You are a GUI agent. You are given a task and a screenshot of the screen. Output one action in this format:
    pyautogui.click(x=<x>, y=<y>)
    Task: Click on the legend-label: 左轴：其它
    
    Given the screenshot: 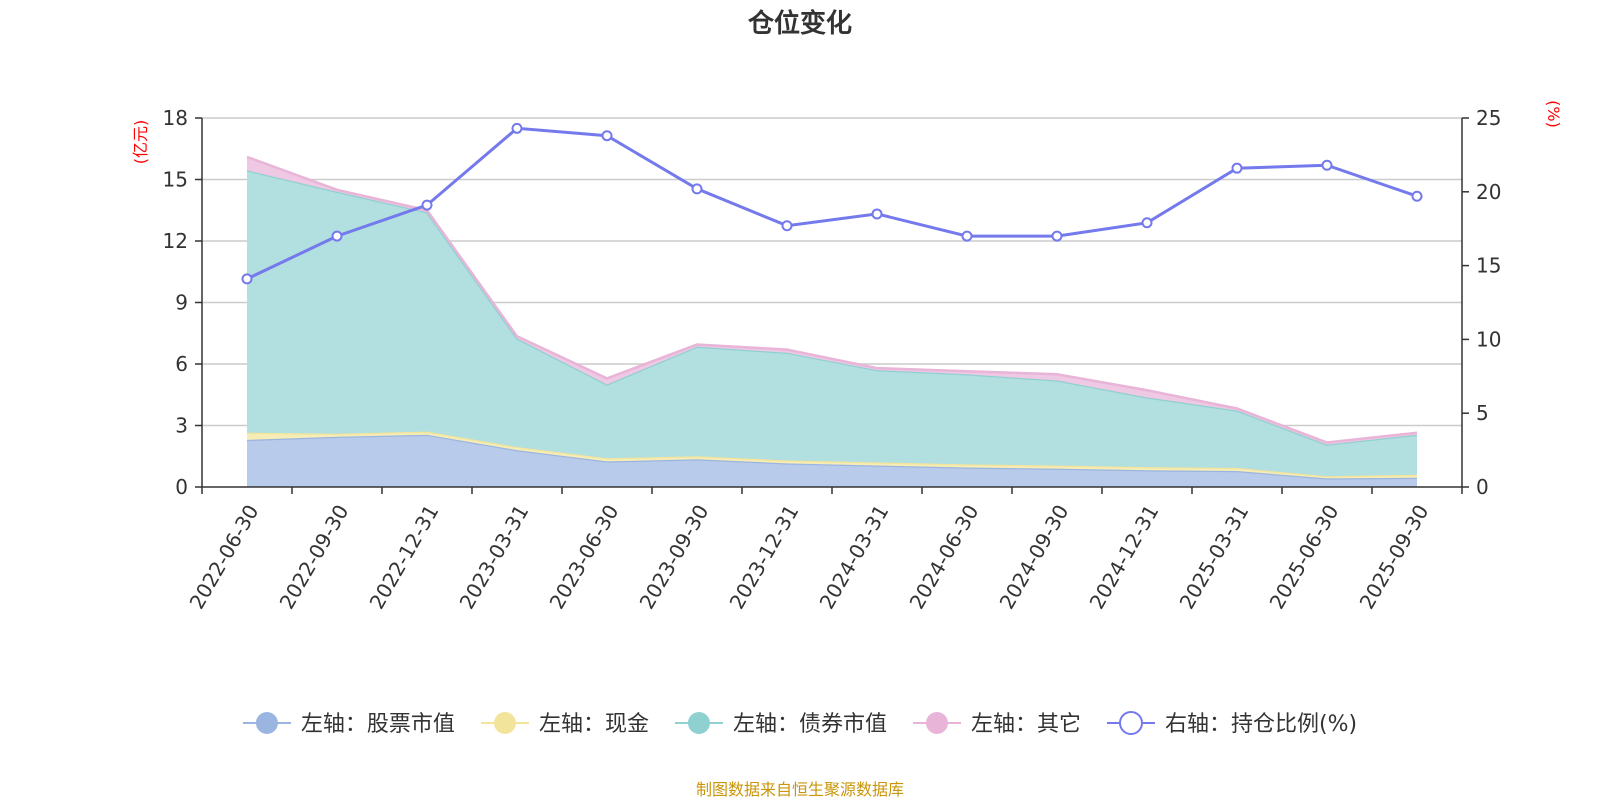 What is the action you would take?
    pyautogui.click(x=1026, y=724)
    